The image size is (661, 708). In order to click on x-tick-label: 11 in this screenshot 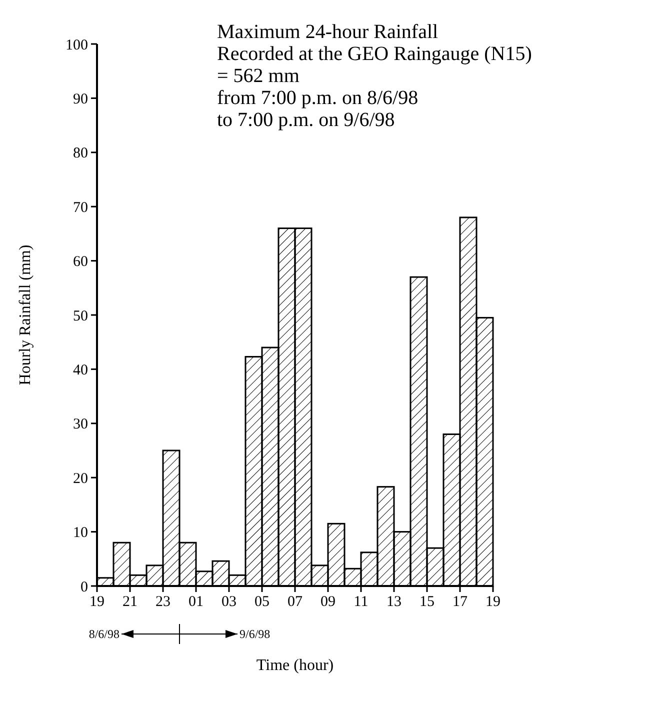, I will do `click(361, 602)`.